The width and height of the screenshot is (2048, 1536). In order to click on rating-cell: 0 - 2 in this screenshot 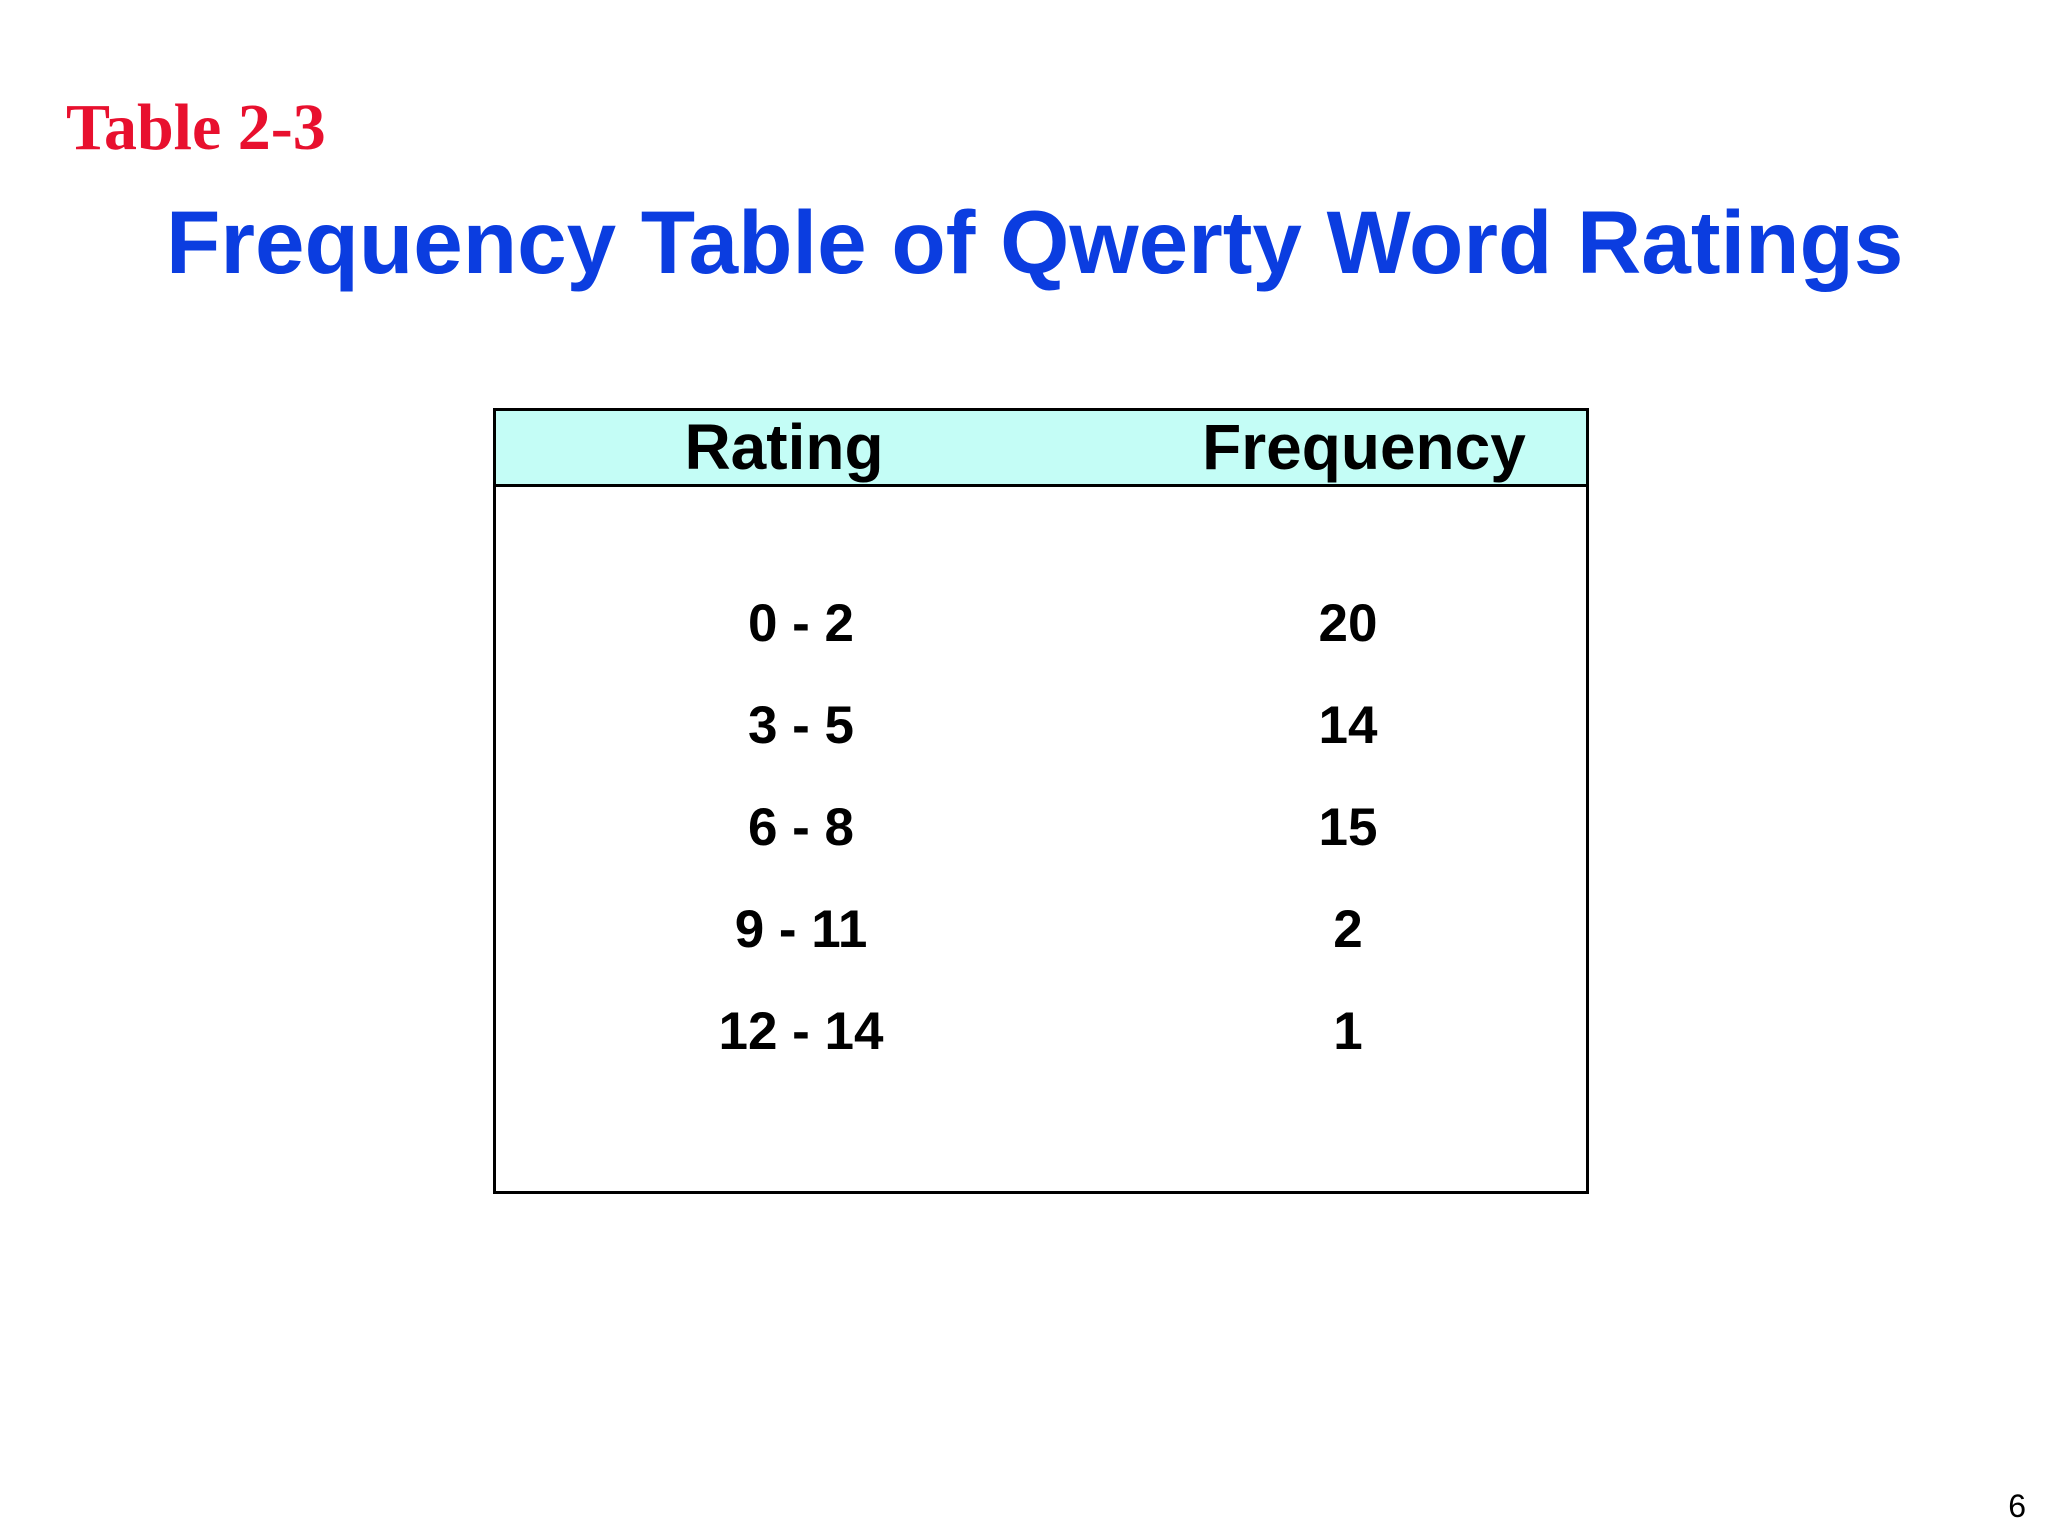, I will do `click(801, 623)`.